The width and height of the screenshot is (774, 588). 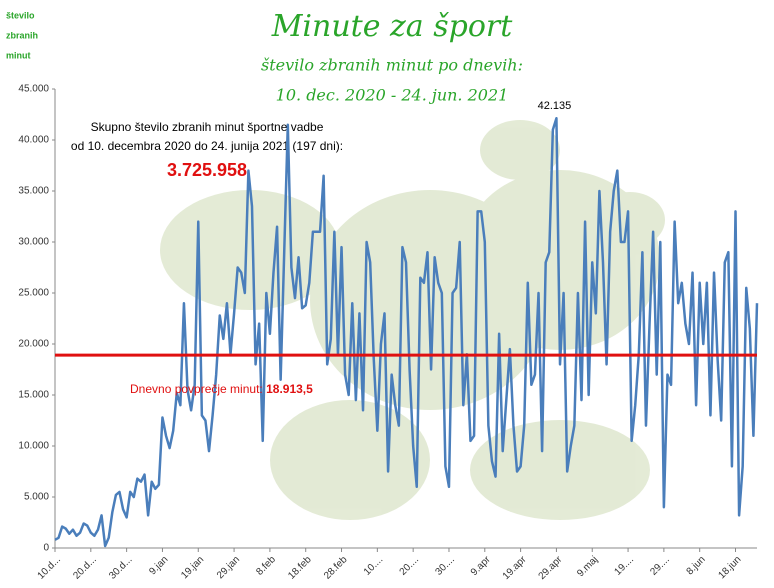 What do you see at coordinates (729, 567) in the screenshot?
I see `x-tick-label: 18.jun` at bounding box center [729, 567].